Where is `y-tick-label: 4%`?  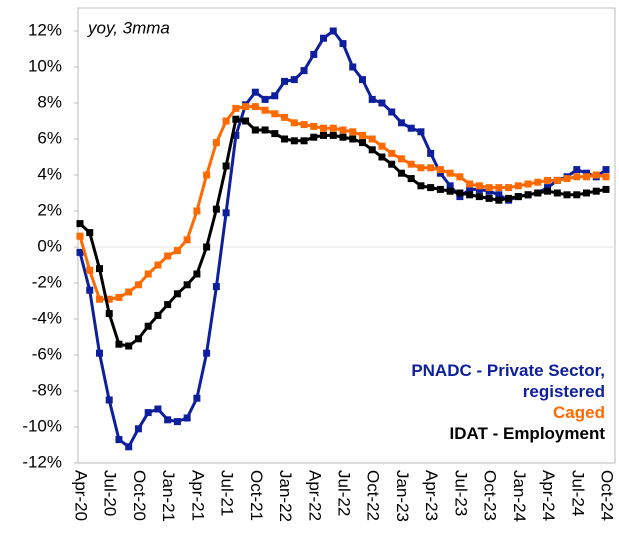
y-tick-label: 4% is located at coordinates (49, 173).